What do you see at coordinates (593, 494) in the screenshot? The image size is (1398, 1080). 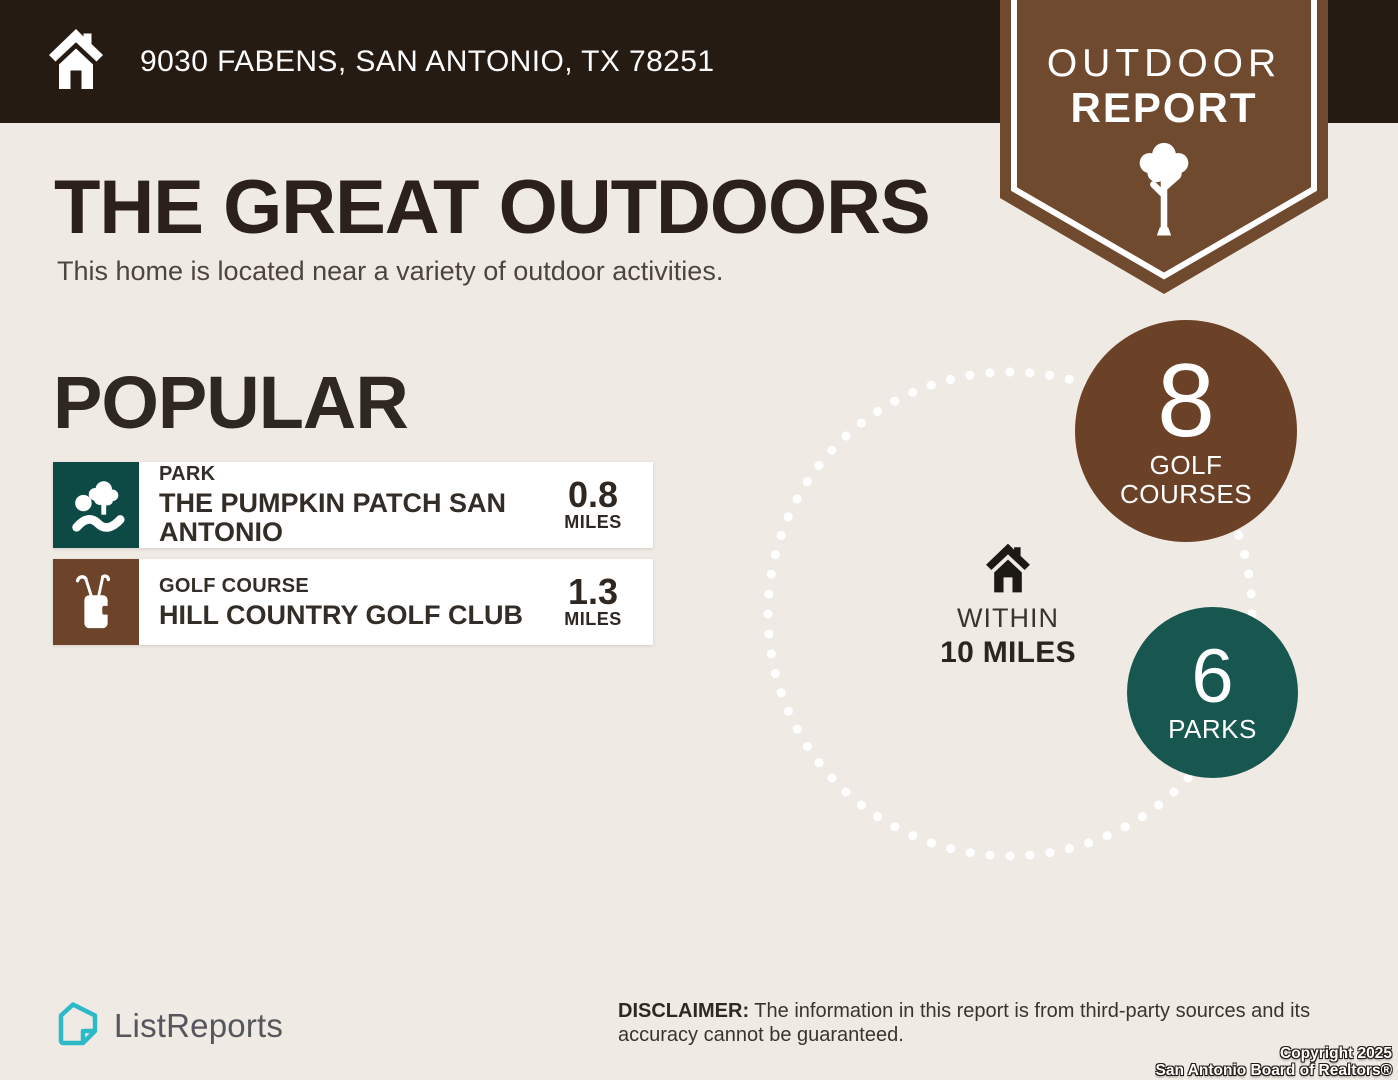 I see `distance-value: 0.8` at bounding box center [593, 494].